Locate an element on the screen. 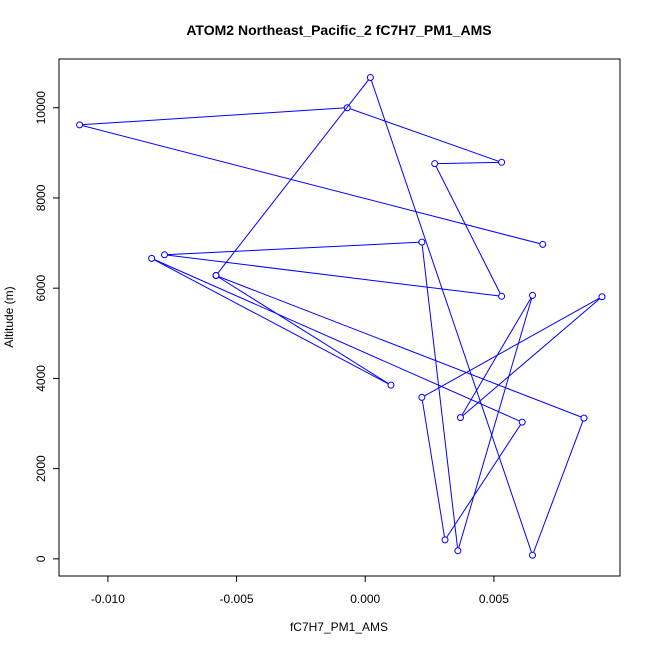 The height and width of the screenshot is (655, 650). y-axis-label: Altitude (m) is located at coordinates (9, 316).